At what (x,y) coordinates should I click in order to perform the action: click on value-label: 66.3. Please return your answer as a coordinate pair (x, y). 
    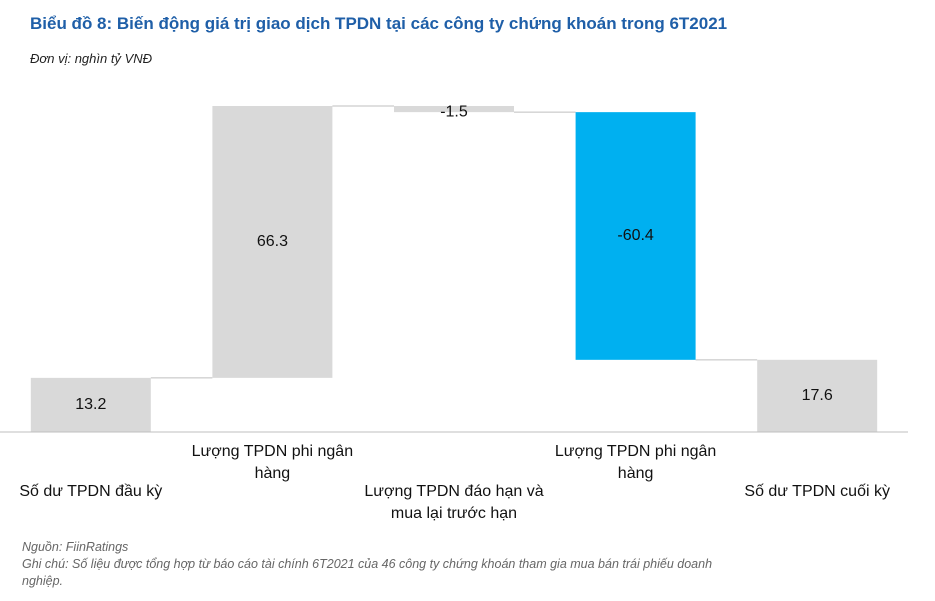
    Looking at the image, I should click on (272, 241).